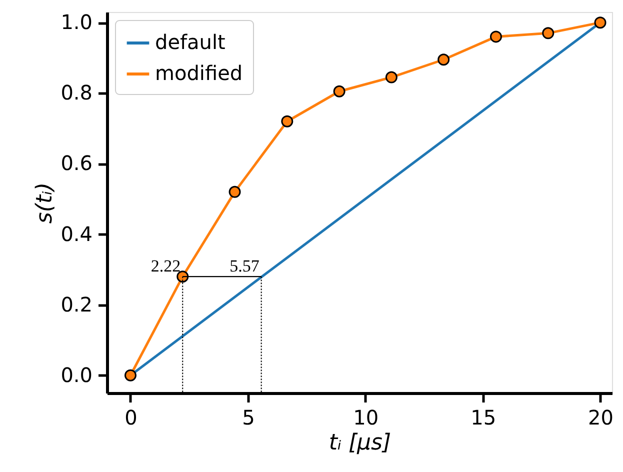  What do you see at coordinates (190, 42) in the screenshot?
I see `legend-label: default` at bounding box center [190, 42].